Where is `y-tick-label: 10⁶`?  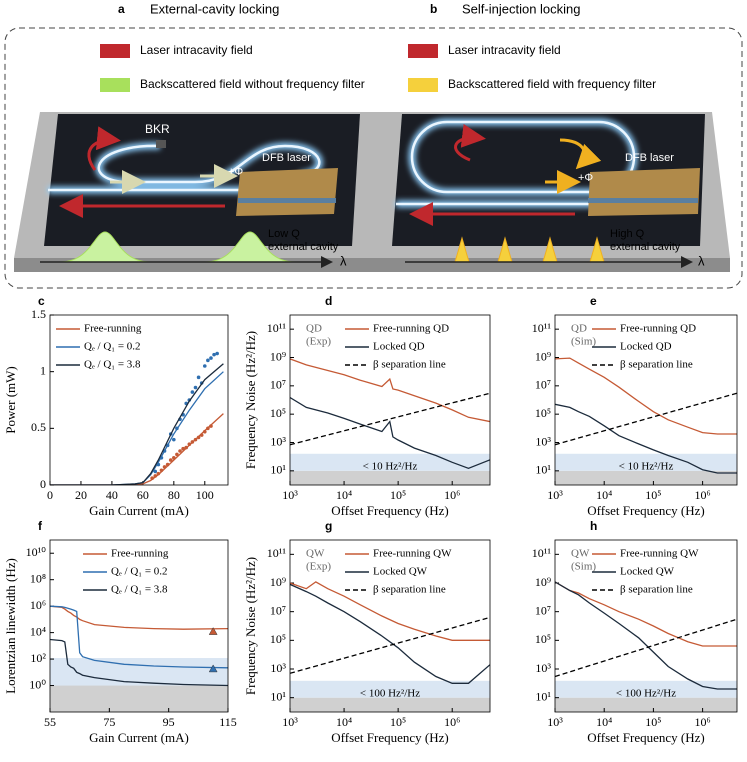 y-tick-label: 10⁶ is located at coordinates (38, 605).